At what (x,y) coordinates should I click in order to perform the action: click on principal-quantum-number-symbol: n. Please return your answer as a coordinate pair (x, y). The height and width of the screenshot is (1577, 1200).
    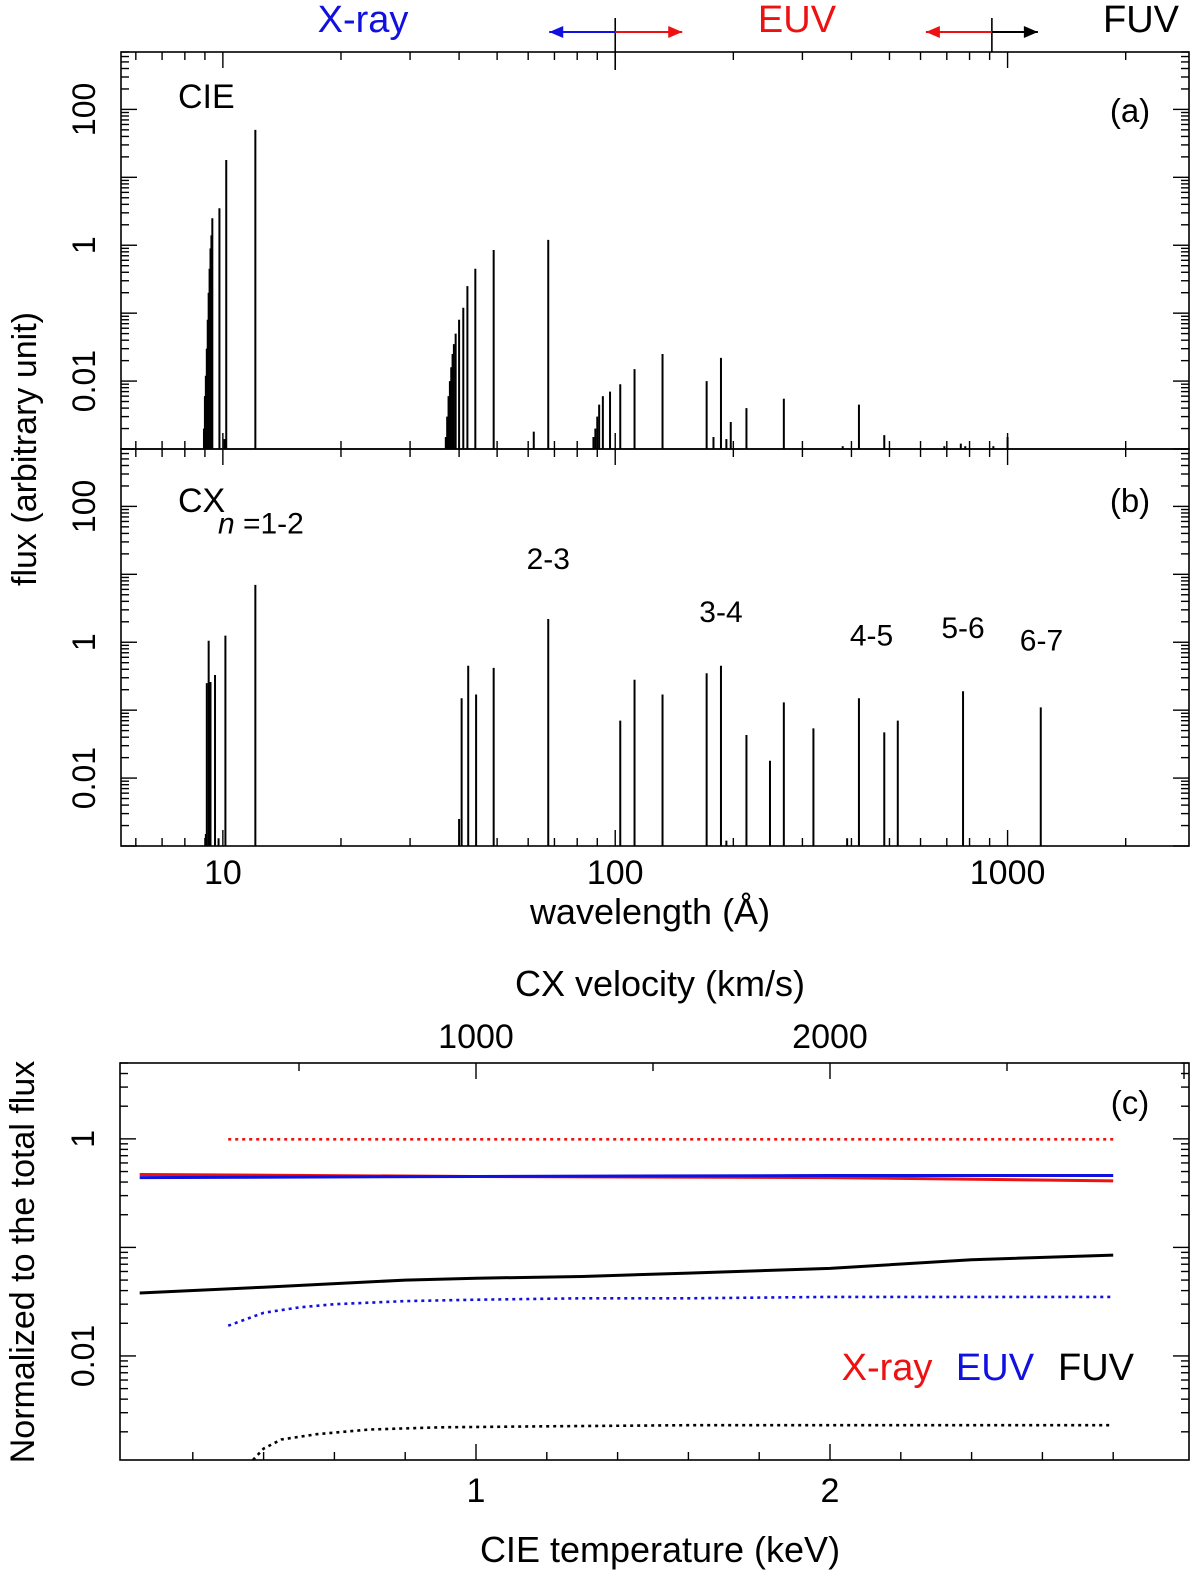
    Looking at the image, I should click on (226, 523).